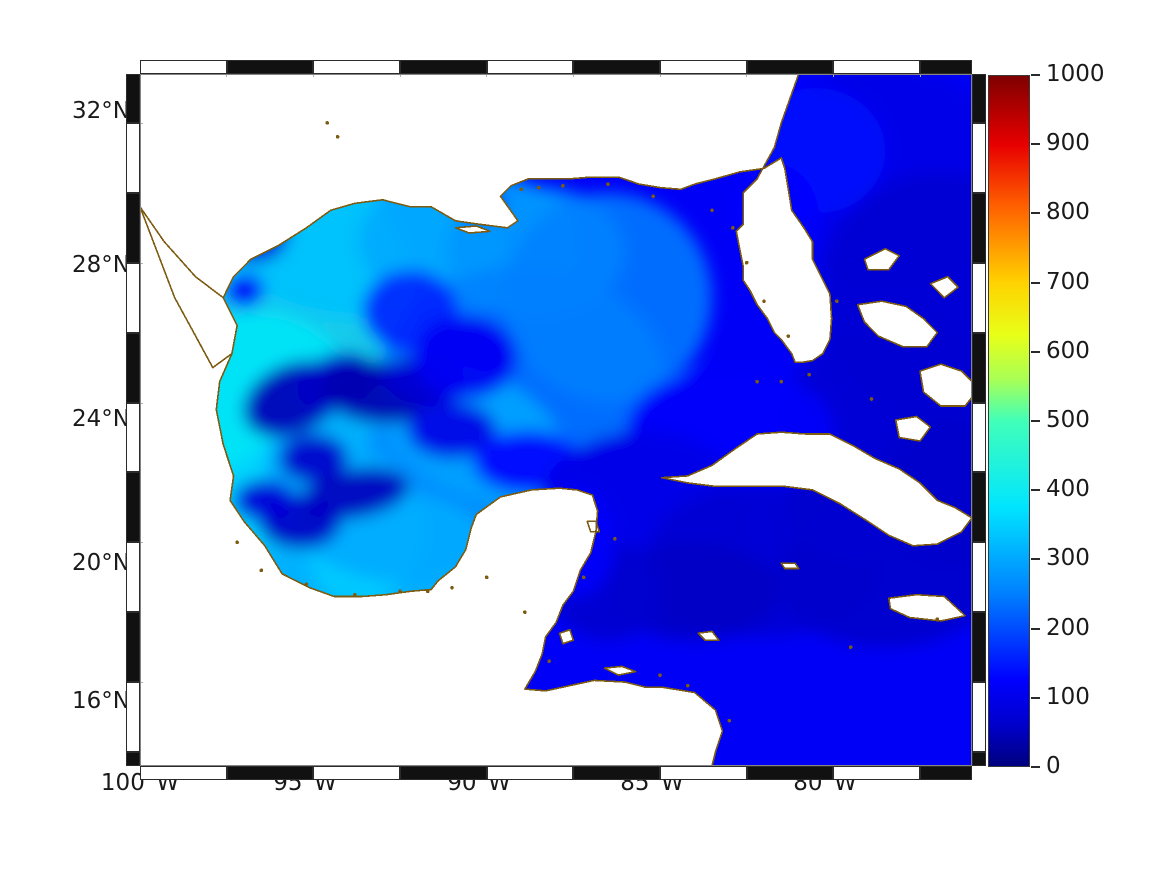  Describe the element at coordinates (101, 111) in the screenshot. I see `y-tick-label: 32°N` at that location.